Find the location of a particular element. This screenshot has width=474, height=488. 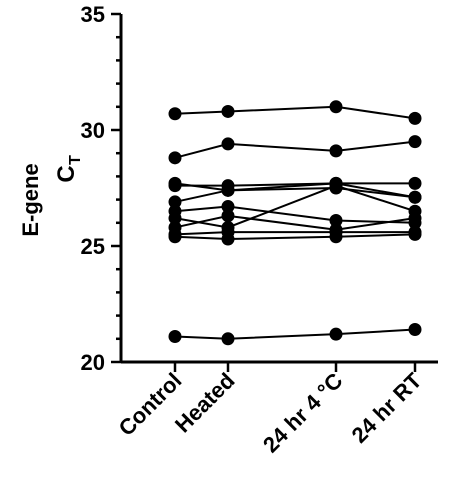

y-axis: 20 25 30 35 is located at coordinates (102, 188).